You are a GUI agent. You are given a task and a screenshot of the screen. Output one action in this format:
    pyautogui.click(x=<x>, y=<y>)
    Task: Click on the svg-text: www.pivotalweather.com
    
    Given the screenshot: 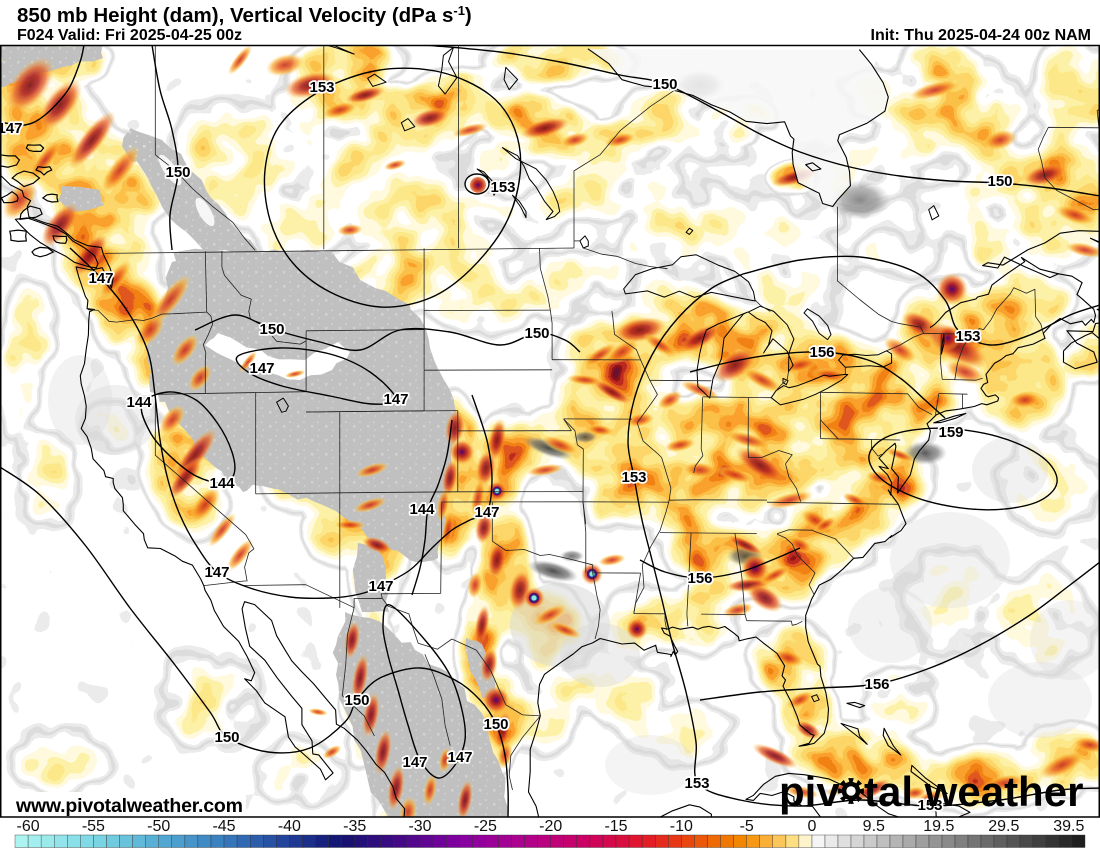 What is the action you would take?
    pyautogui.click(x=129, y=806)
    